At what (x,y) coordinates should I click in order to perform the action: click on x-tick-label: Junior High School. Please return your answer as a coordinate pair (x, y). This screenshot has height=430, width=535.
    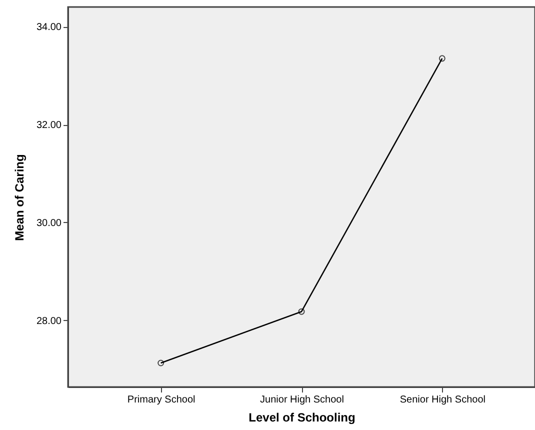
    Looking at the image, I should click on (302, 400).